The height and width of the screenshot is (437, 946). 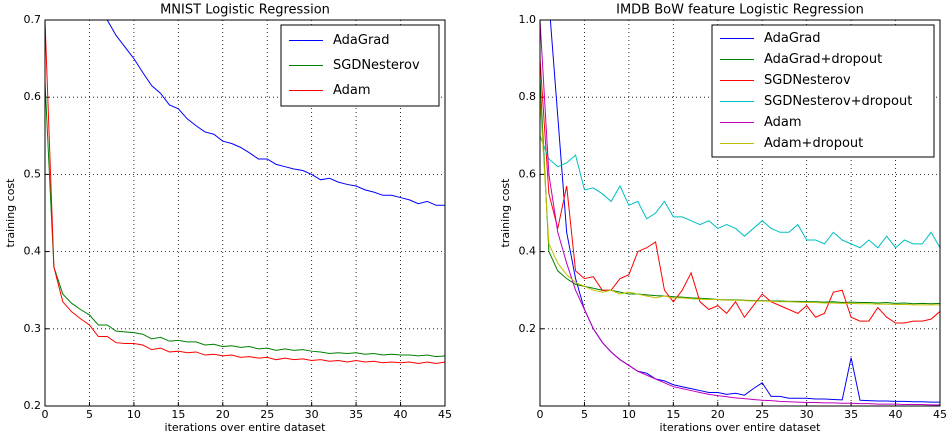 I want to click on y-tick-label: 0.8, so click(x=528, y=96).